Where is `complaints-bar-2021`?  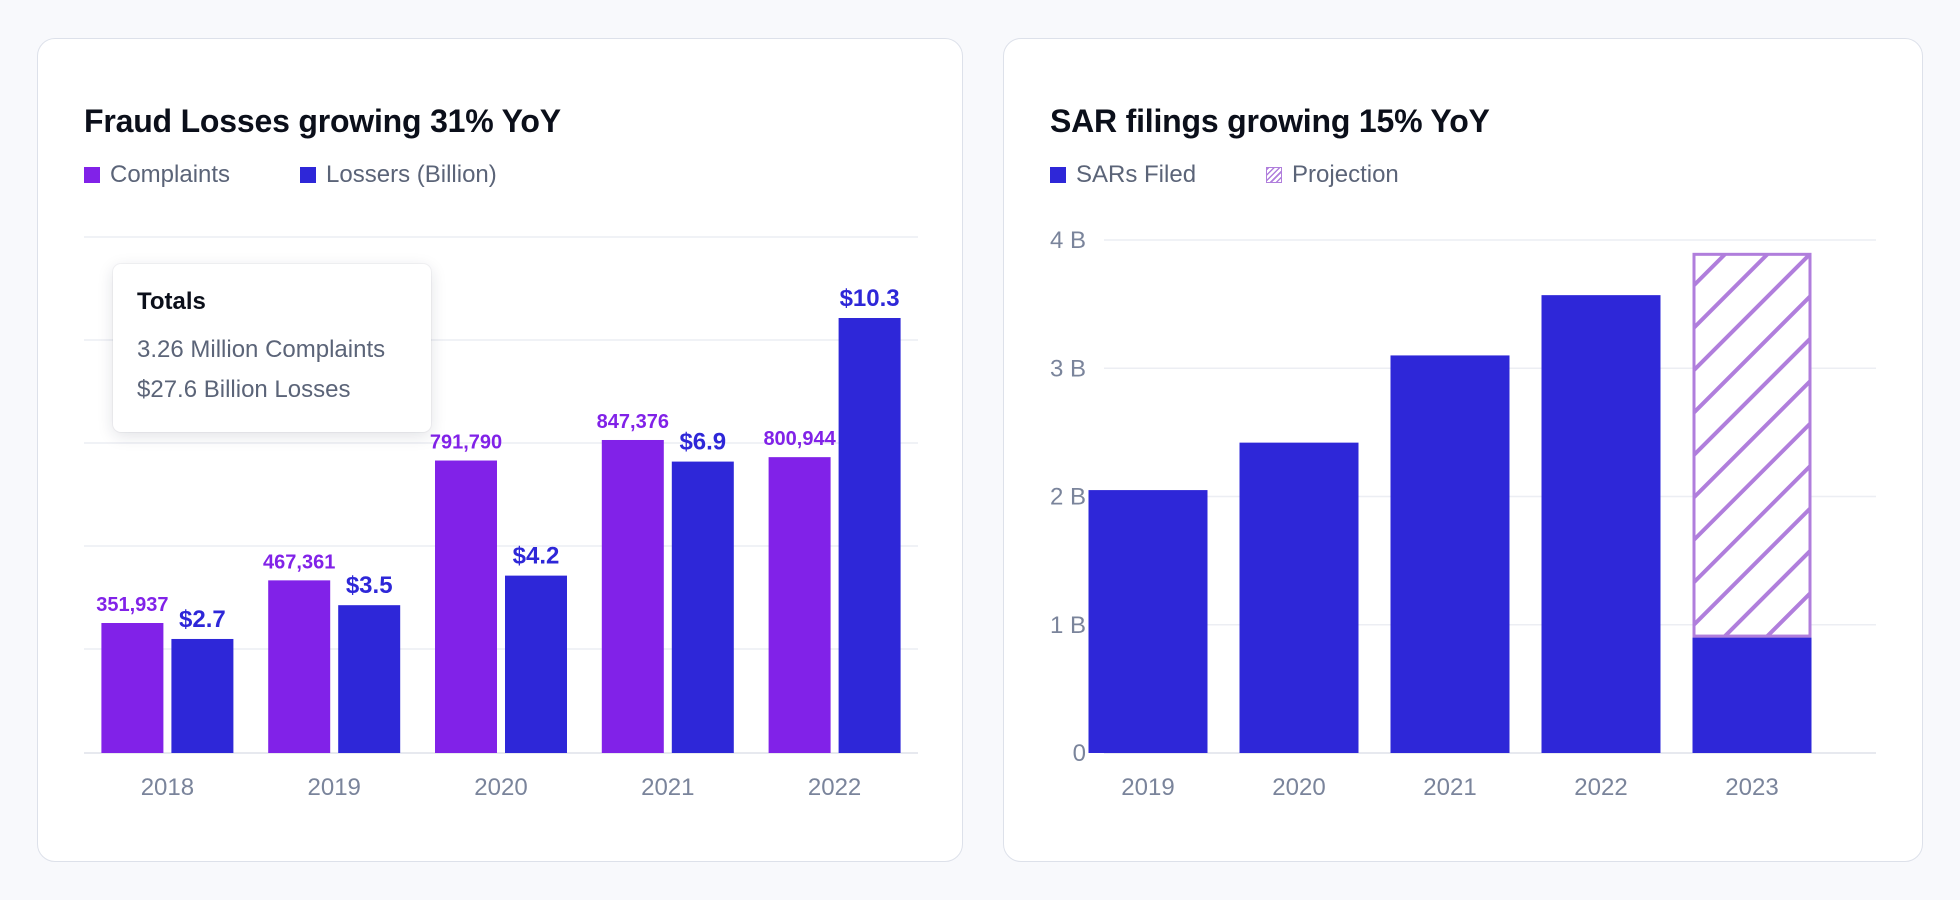
complaints-bar-2021 is located at coordinates (632, 596).